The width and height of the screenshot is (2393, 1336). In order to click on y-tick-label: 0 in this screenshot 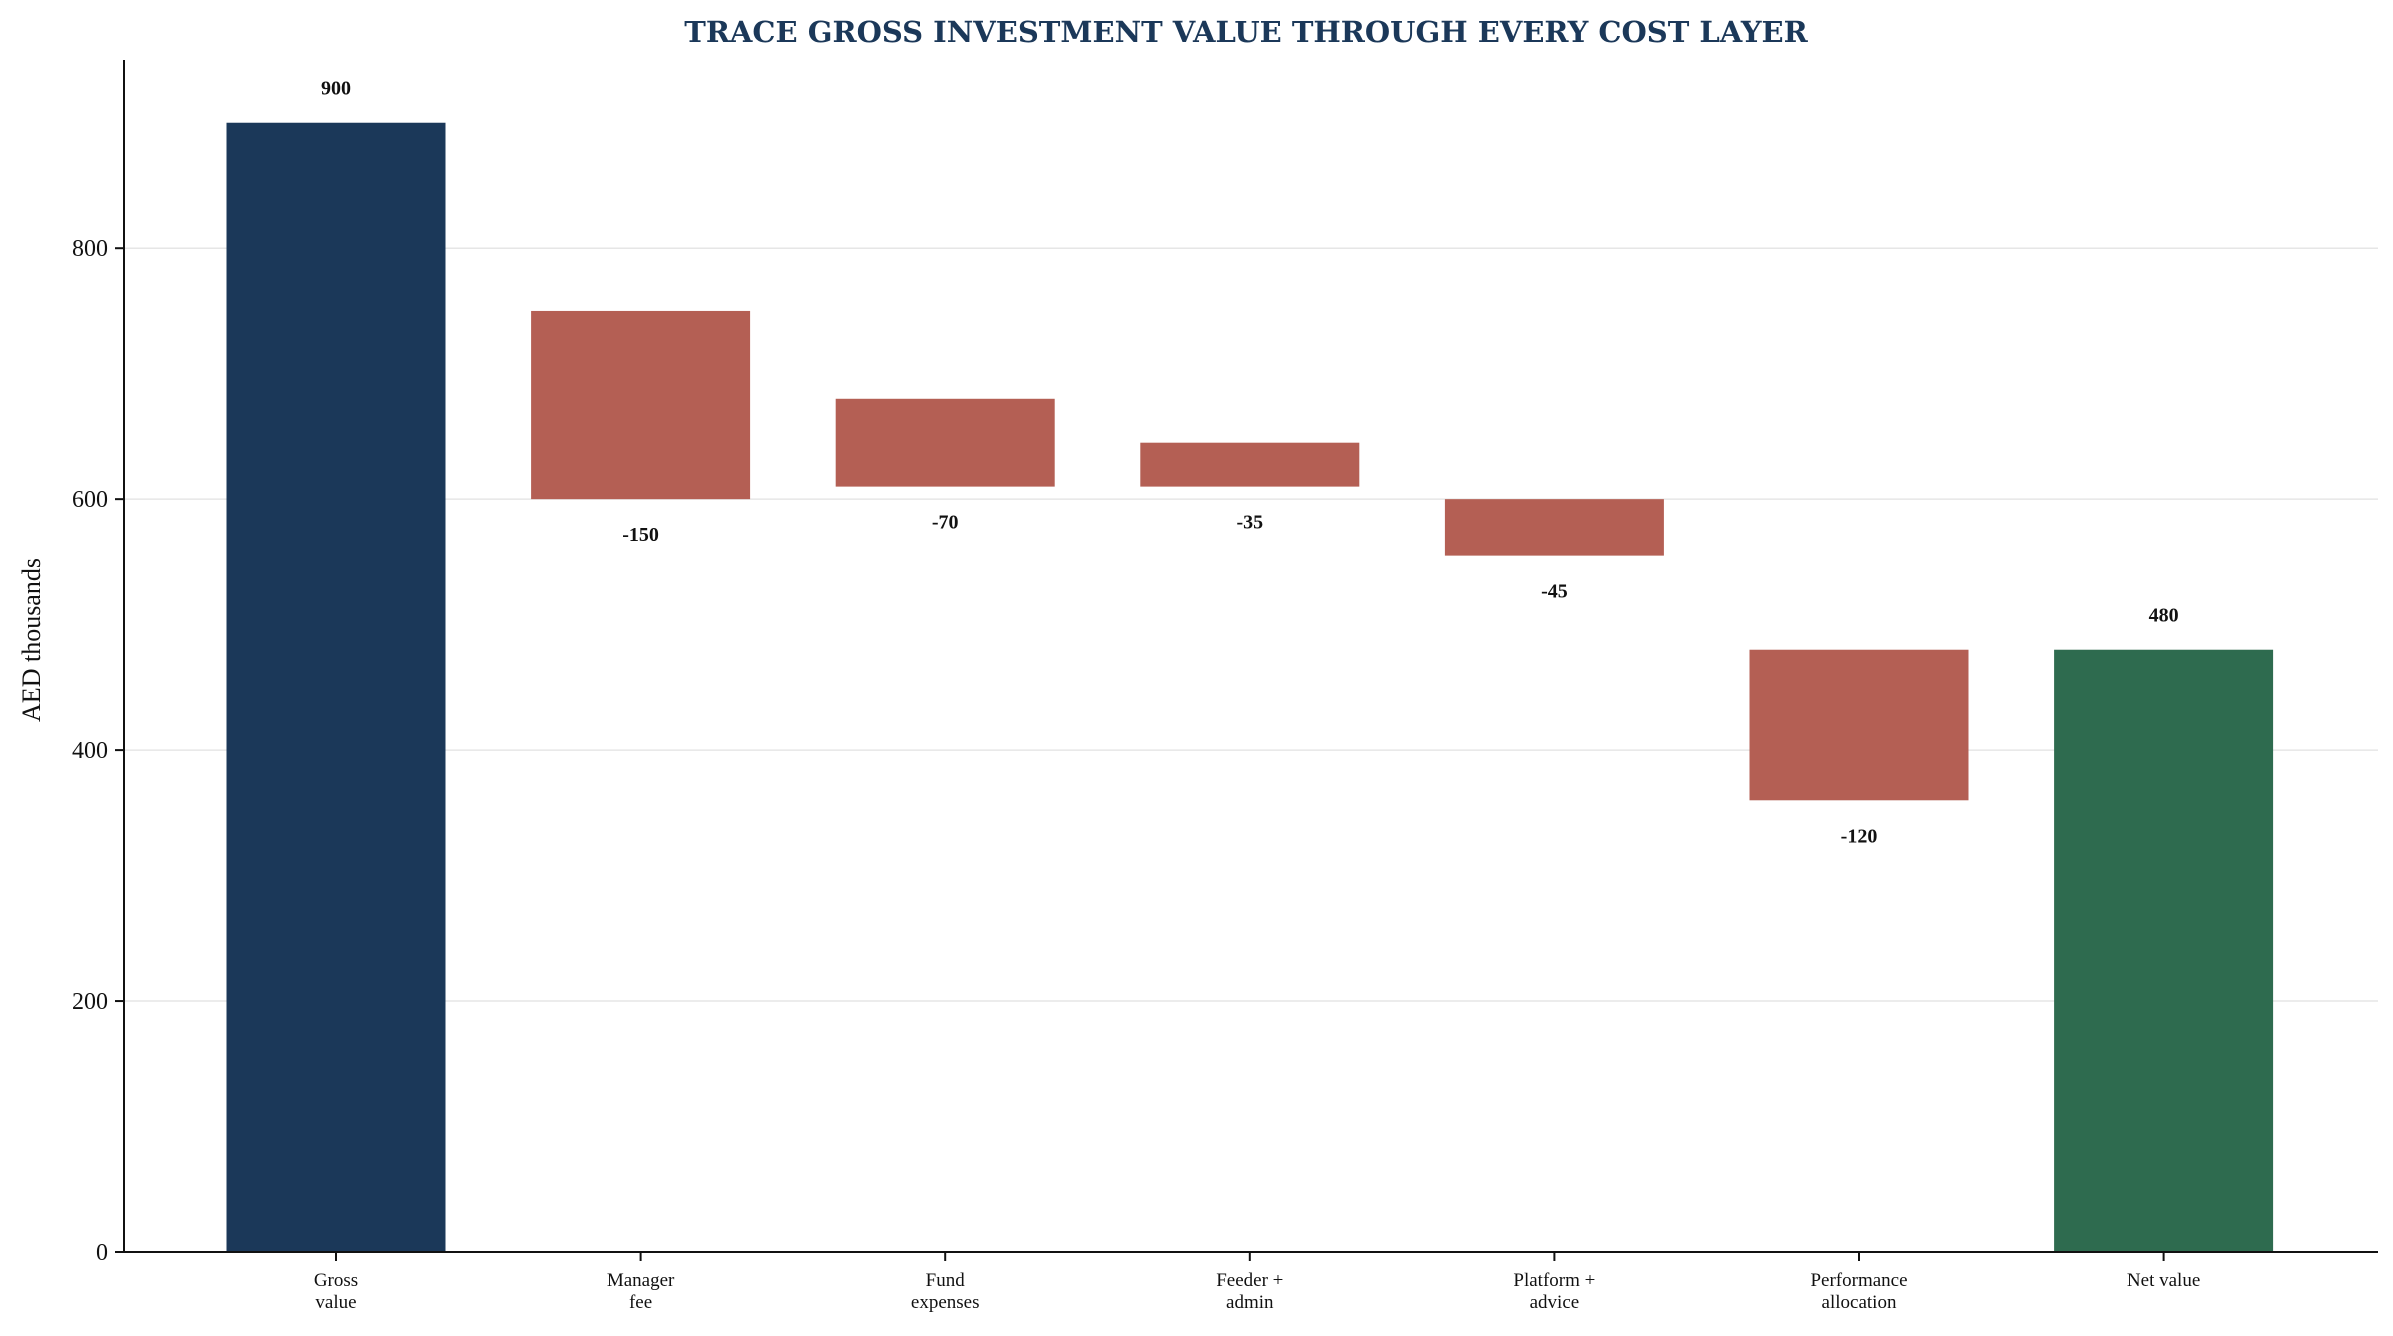, I will do `click(102, 1253)`.